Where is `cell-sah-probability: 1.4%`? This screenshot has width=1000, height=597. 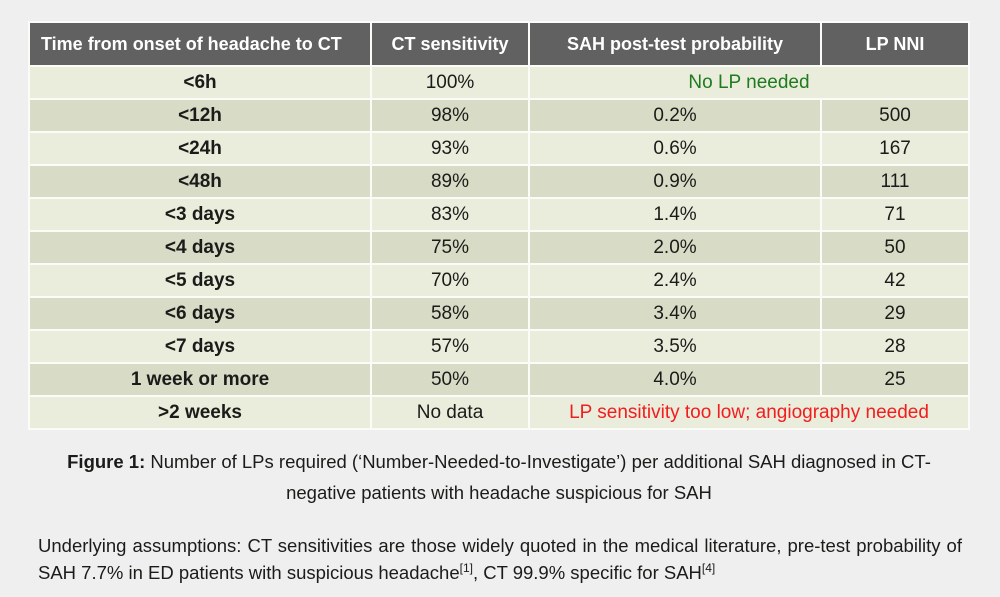 cell-sah-probability: 1.4% is located at coordinates (675, 214).